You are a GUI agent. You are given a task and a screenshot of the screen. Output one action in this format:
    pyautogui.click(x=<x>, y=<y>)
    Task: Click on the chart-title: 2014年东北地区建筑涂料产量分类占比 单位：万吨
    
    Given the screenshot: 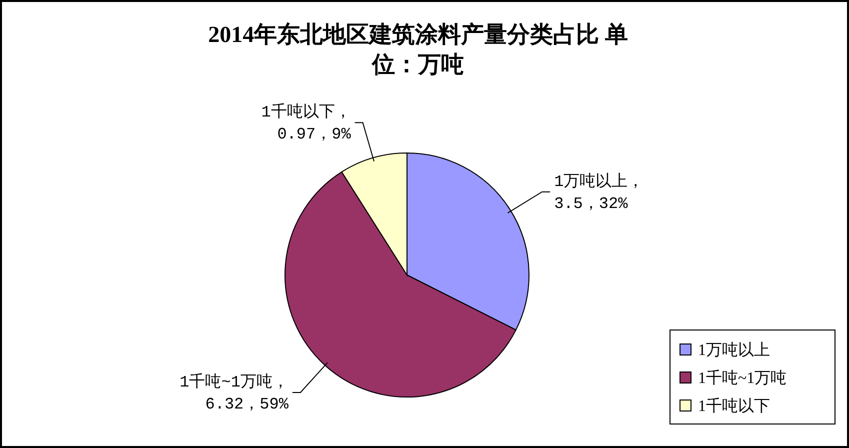 What is the action you would take?
    pyautogui.click(x=418, y=50)
    